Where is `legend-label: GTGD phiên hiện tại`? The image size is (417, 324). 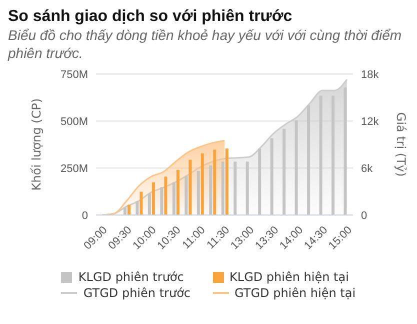
legend-label: GTGD phiên hiện tại is located at coordinates (295, 293).